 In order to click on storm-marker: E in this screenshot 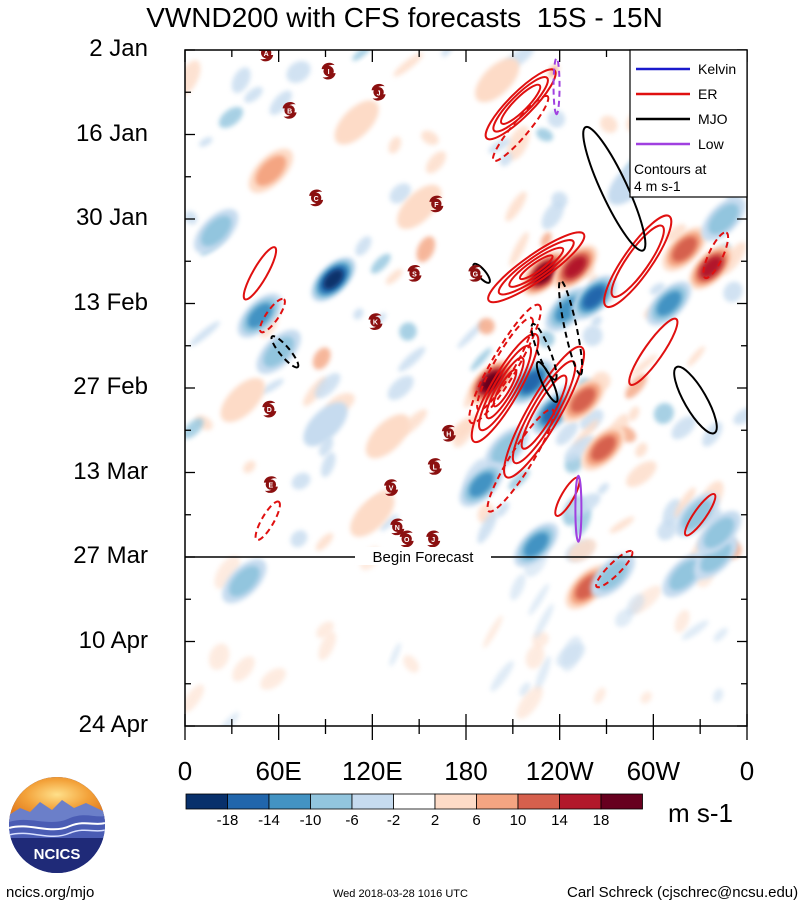, I will do `click(270, 484)`.